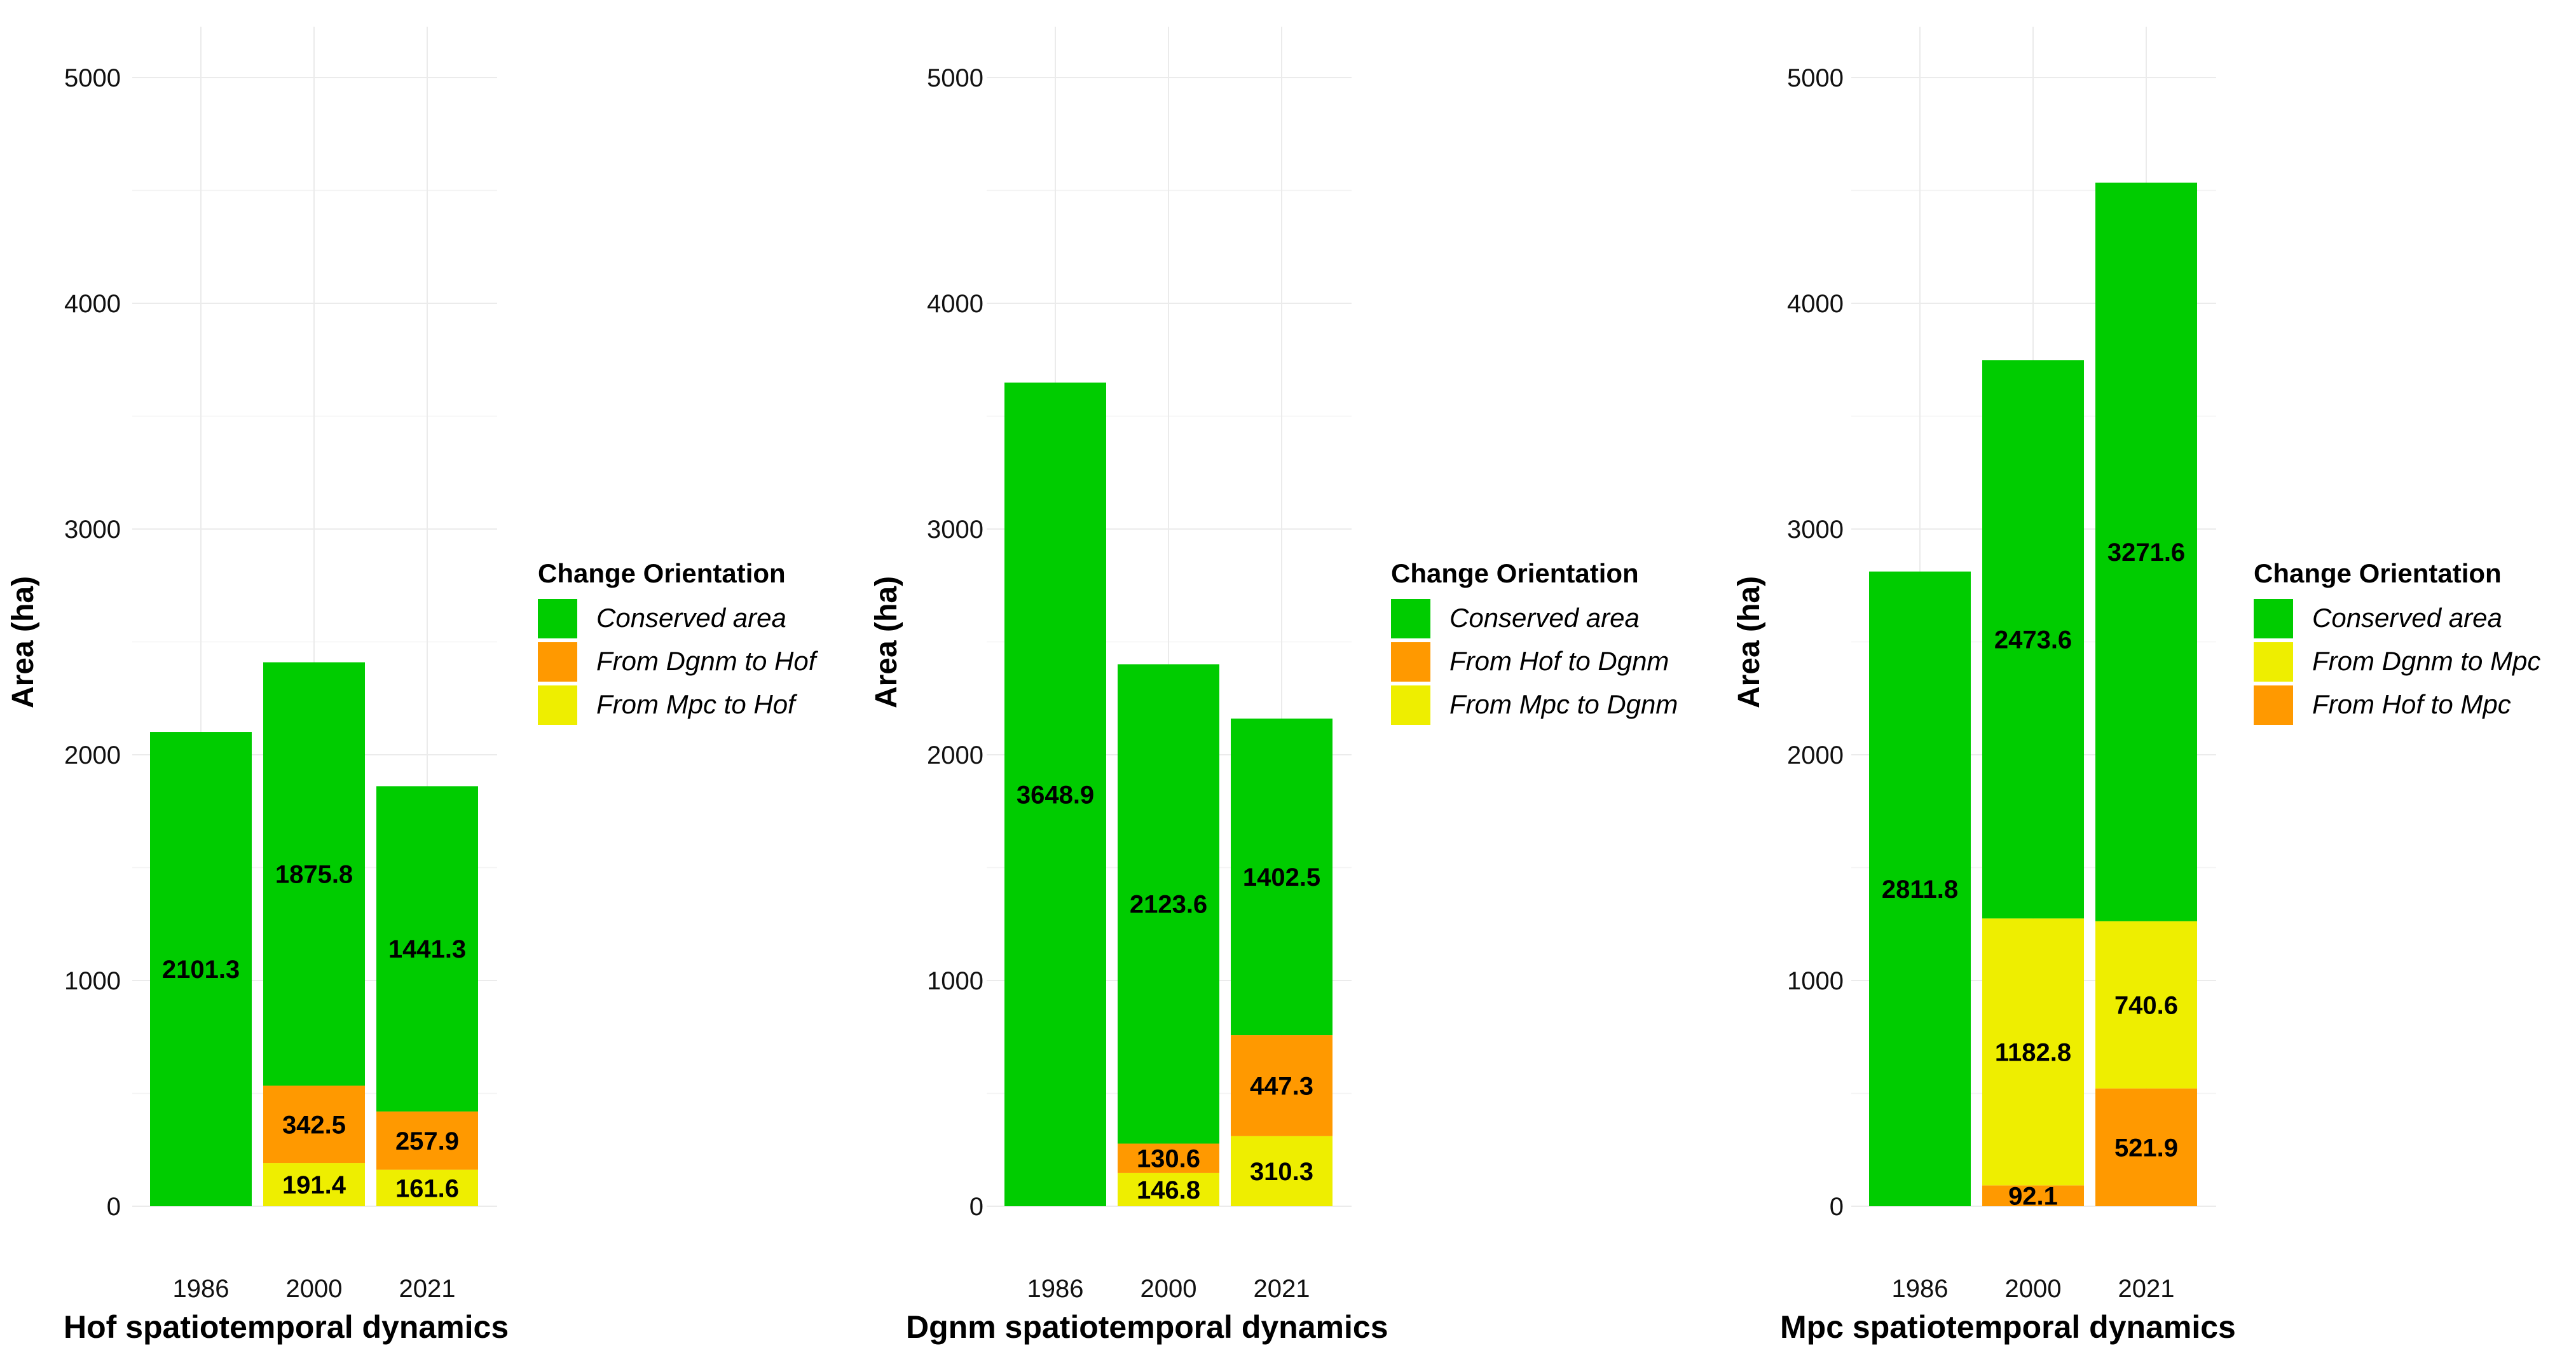  I want to click on data-label: 342.5, so click(314, 1125).